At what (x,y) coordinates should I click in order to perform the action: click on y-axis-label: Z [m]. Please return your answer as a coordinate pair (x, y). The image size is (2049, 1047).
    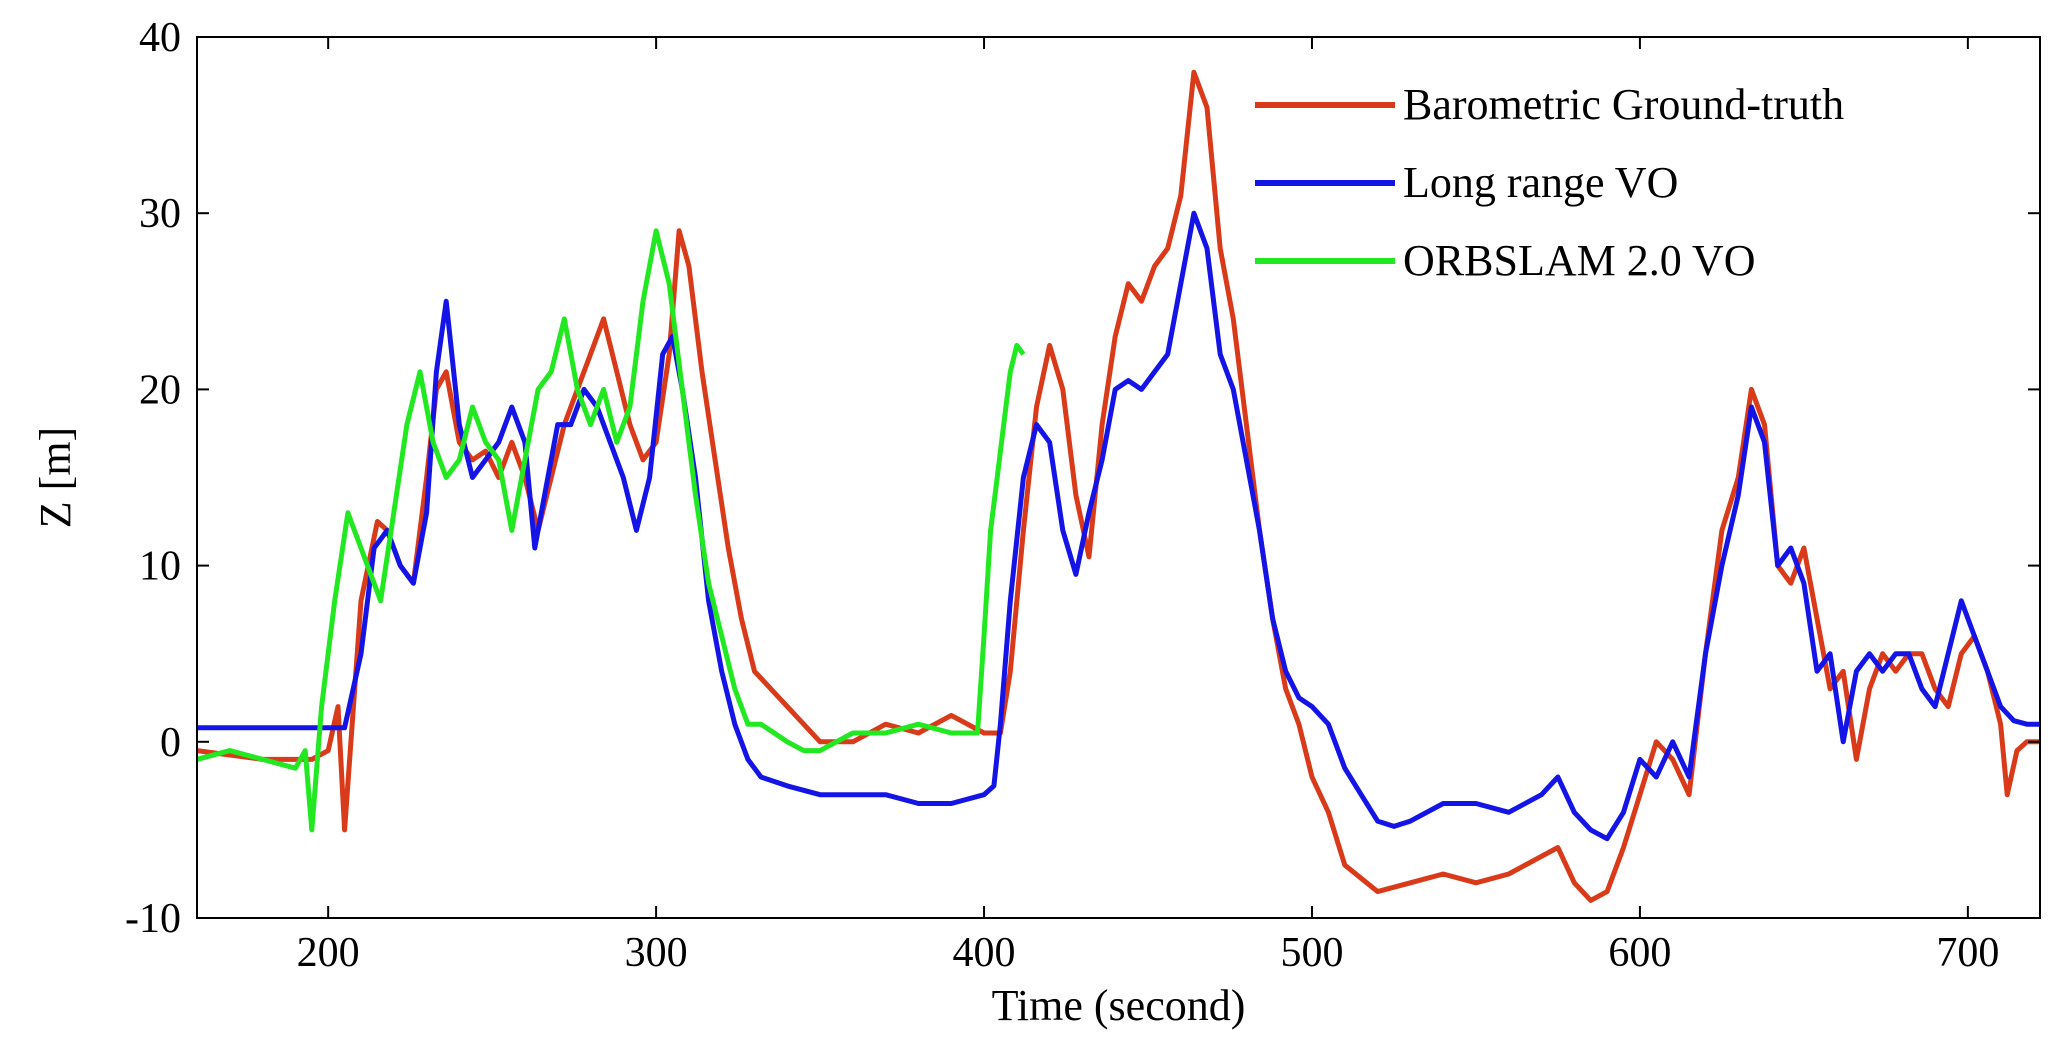
    Looking at the image, I should click on (55, 477).